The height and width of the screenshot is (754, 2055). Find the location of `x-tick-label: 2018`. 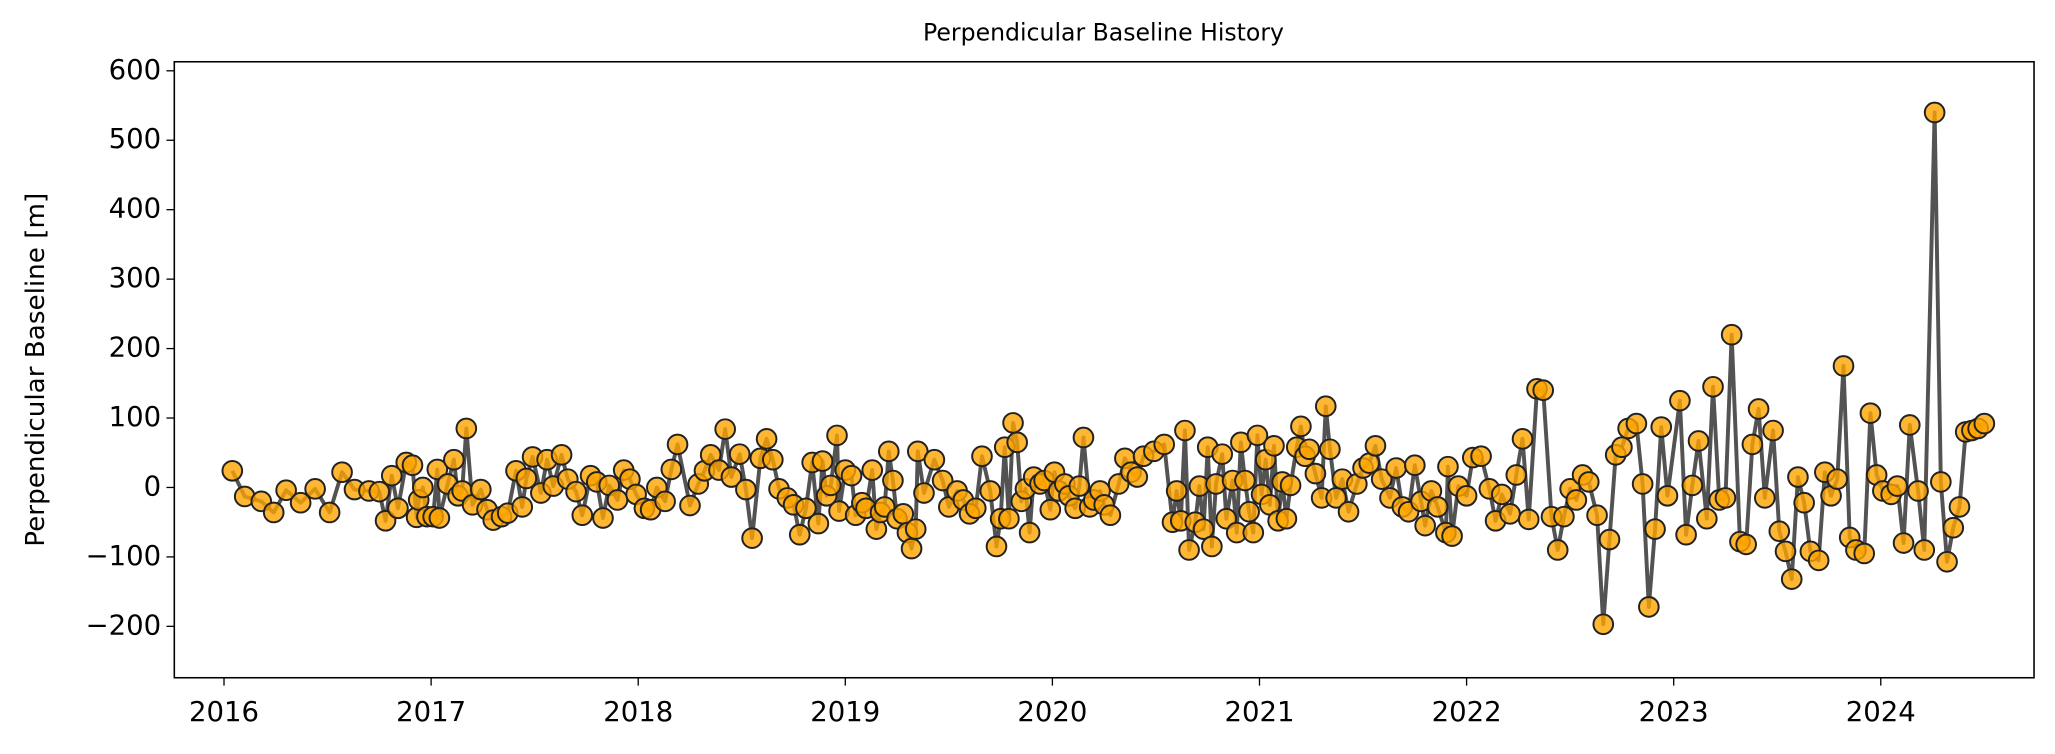

x-tick-label: 2018 is located at coordinates (638, 712).